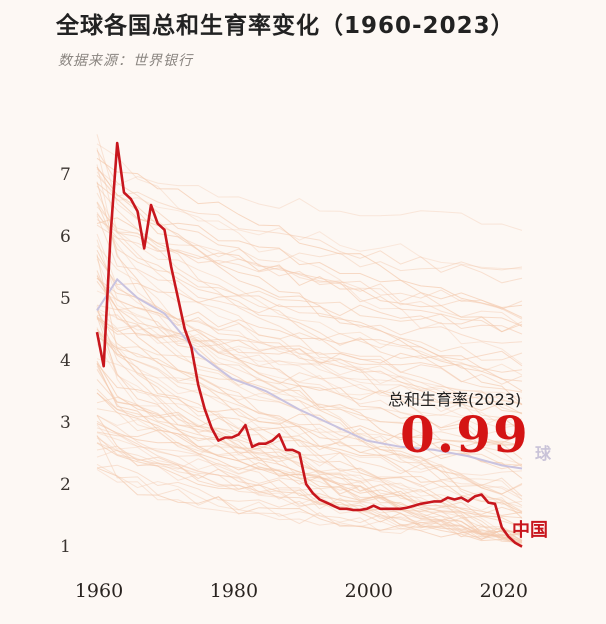 The height and width of the screenshot is (624, 606). Describe the element at coordinates (465, 434) in the screenshot. I see `callout-value: 0.99` at that location.